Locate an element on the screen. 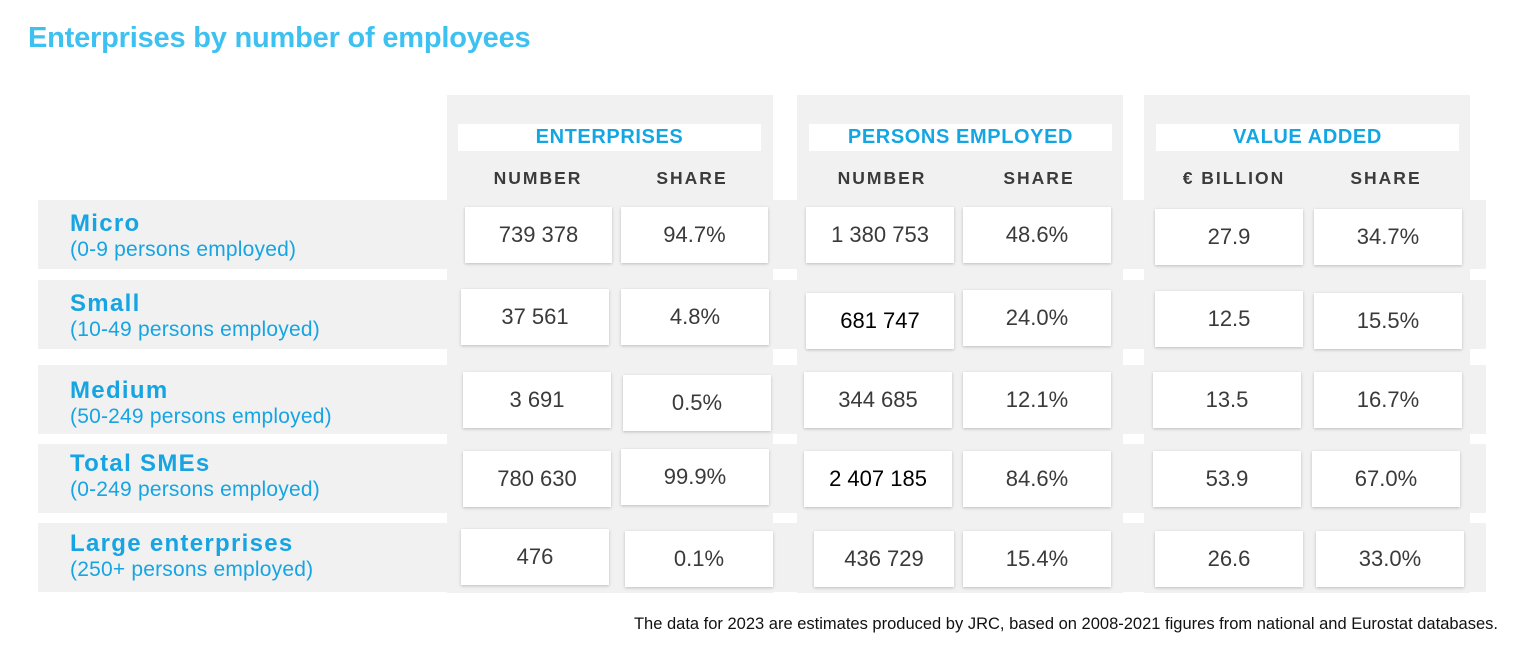  group-header-persons-employed: PERSONS EMPLOYED is located at coordinates (960, 137).